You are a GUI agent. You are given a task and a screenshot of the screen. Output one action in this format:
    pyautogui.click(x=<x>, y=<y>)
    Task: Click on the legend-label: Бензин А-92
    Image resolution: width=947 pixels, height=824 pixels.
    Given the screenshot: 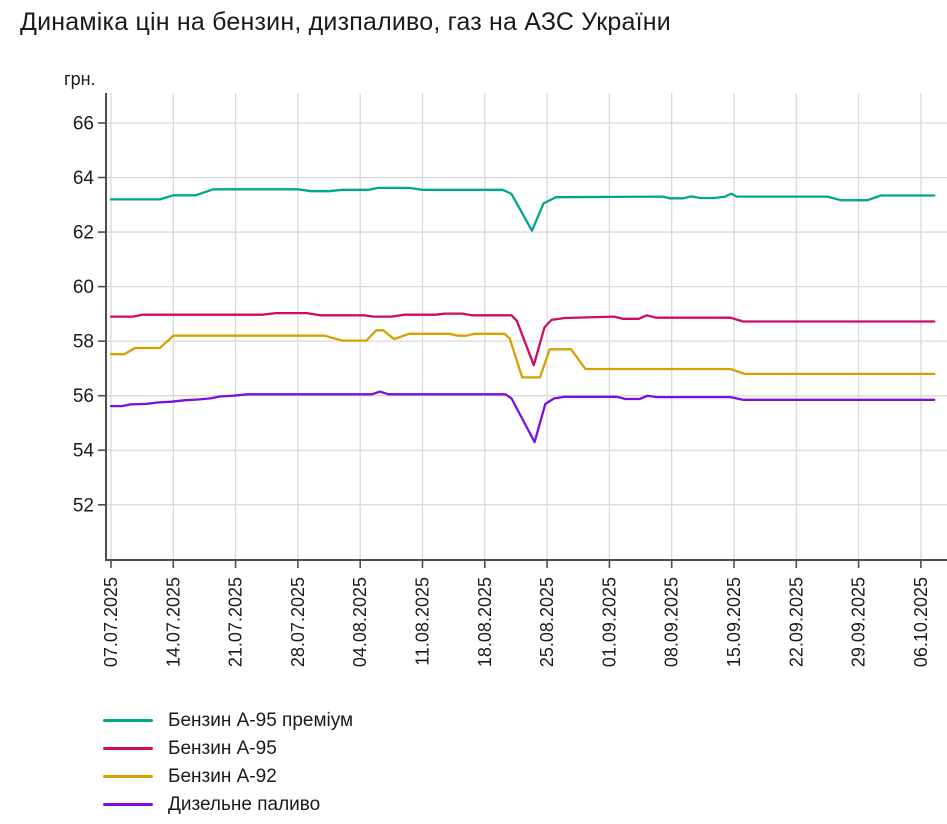 What is the action you would take?
    pyautogui.click(x=222, y=776)
    